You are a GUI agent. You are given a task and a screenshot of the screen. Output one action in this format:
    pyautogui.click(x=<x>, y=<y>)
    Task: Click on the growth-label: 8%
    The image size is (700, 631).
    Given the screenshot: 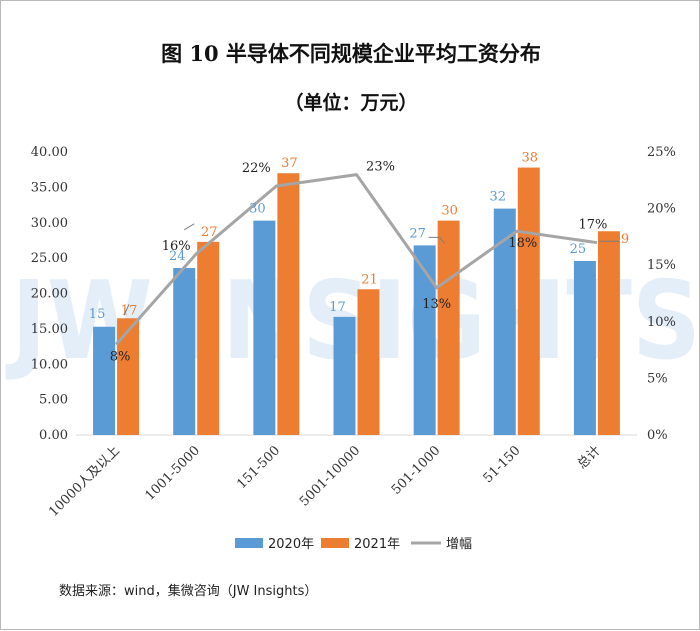 What is the action you would take?
    pyautogui.click(x=120, y=356)
    